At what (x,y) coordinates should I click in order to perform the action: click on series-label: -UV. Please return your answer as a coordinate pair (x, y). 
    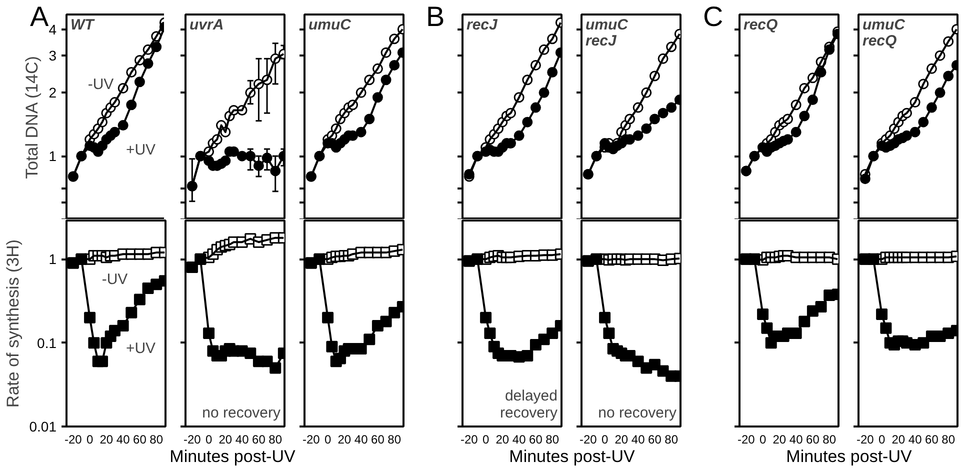
    Looking at the image, I should click on (115, 279).